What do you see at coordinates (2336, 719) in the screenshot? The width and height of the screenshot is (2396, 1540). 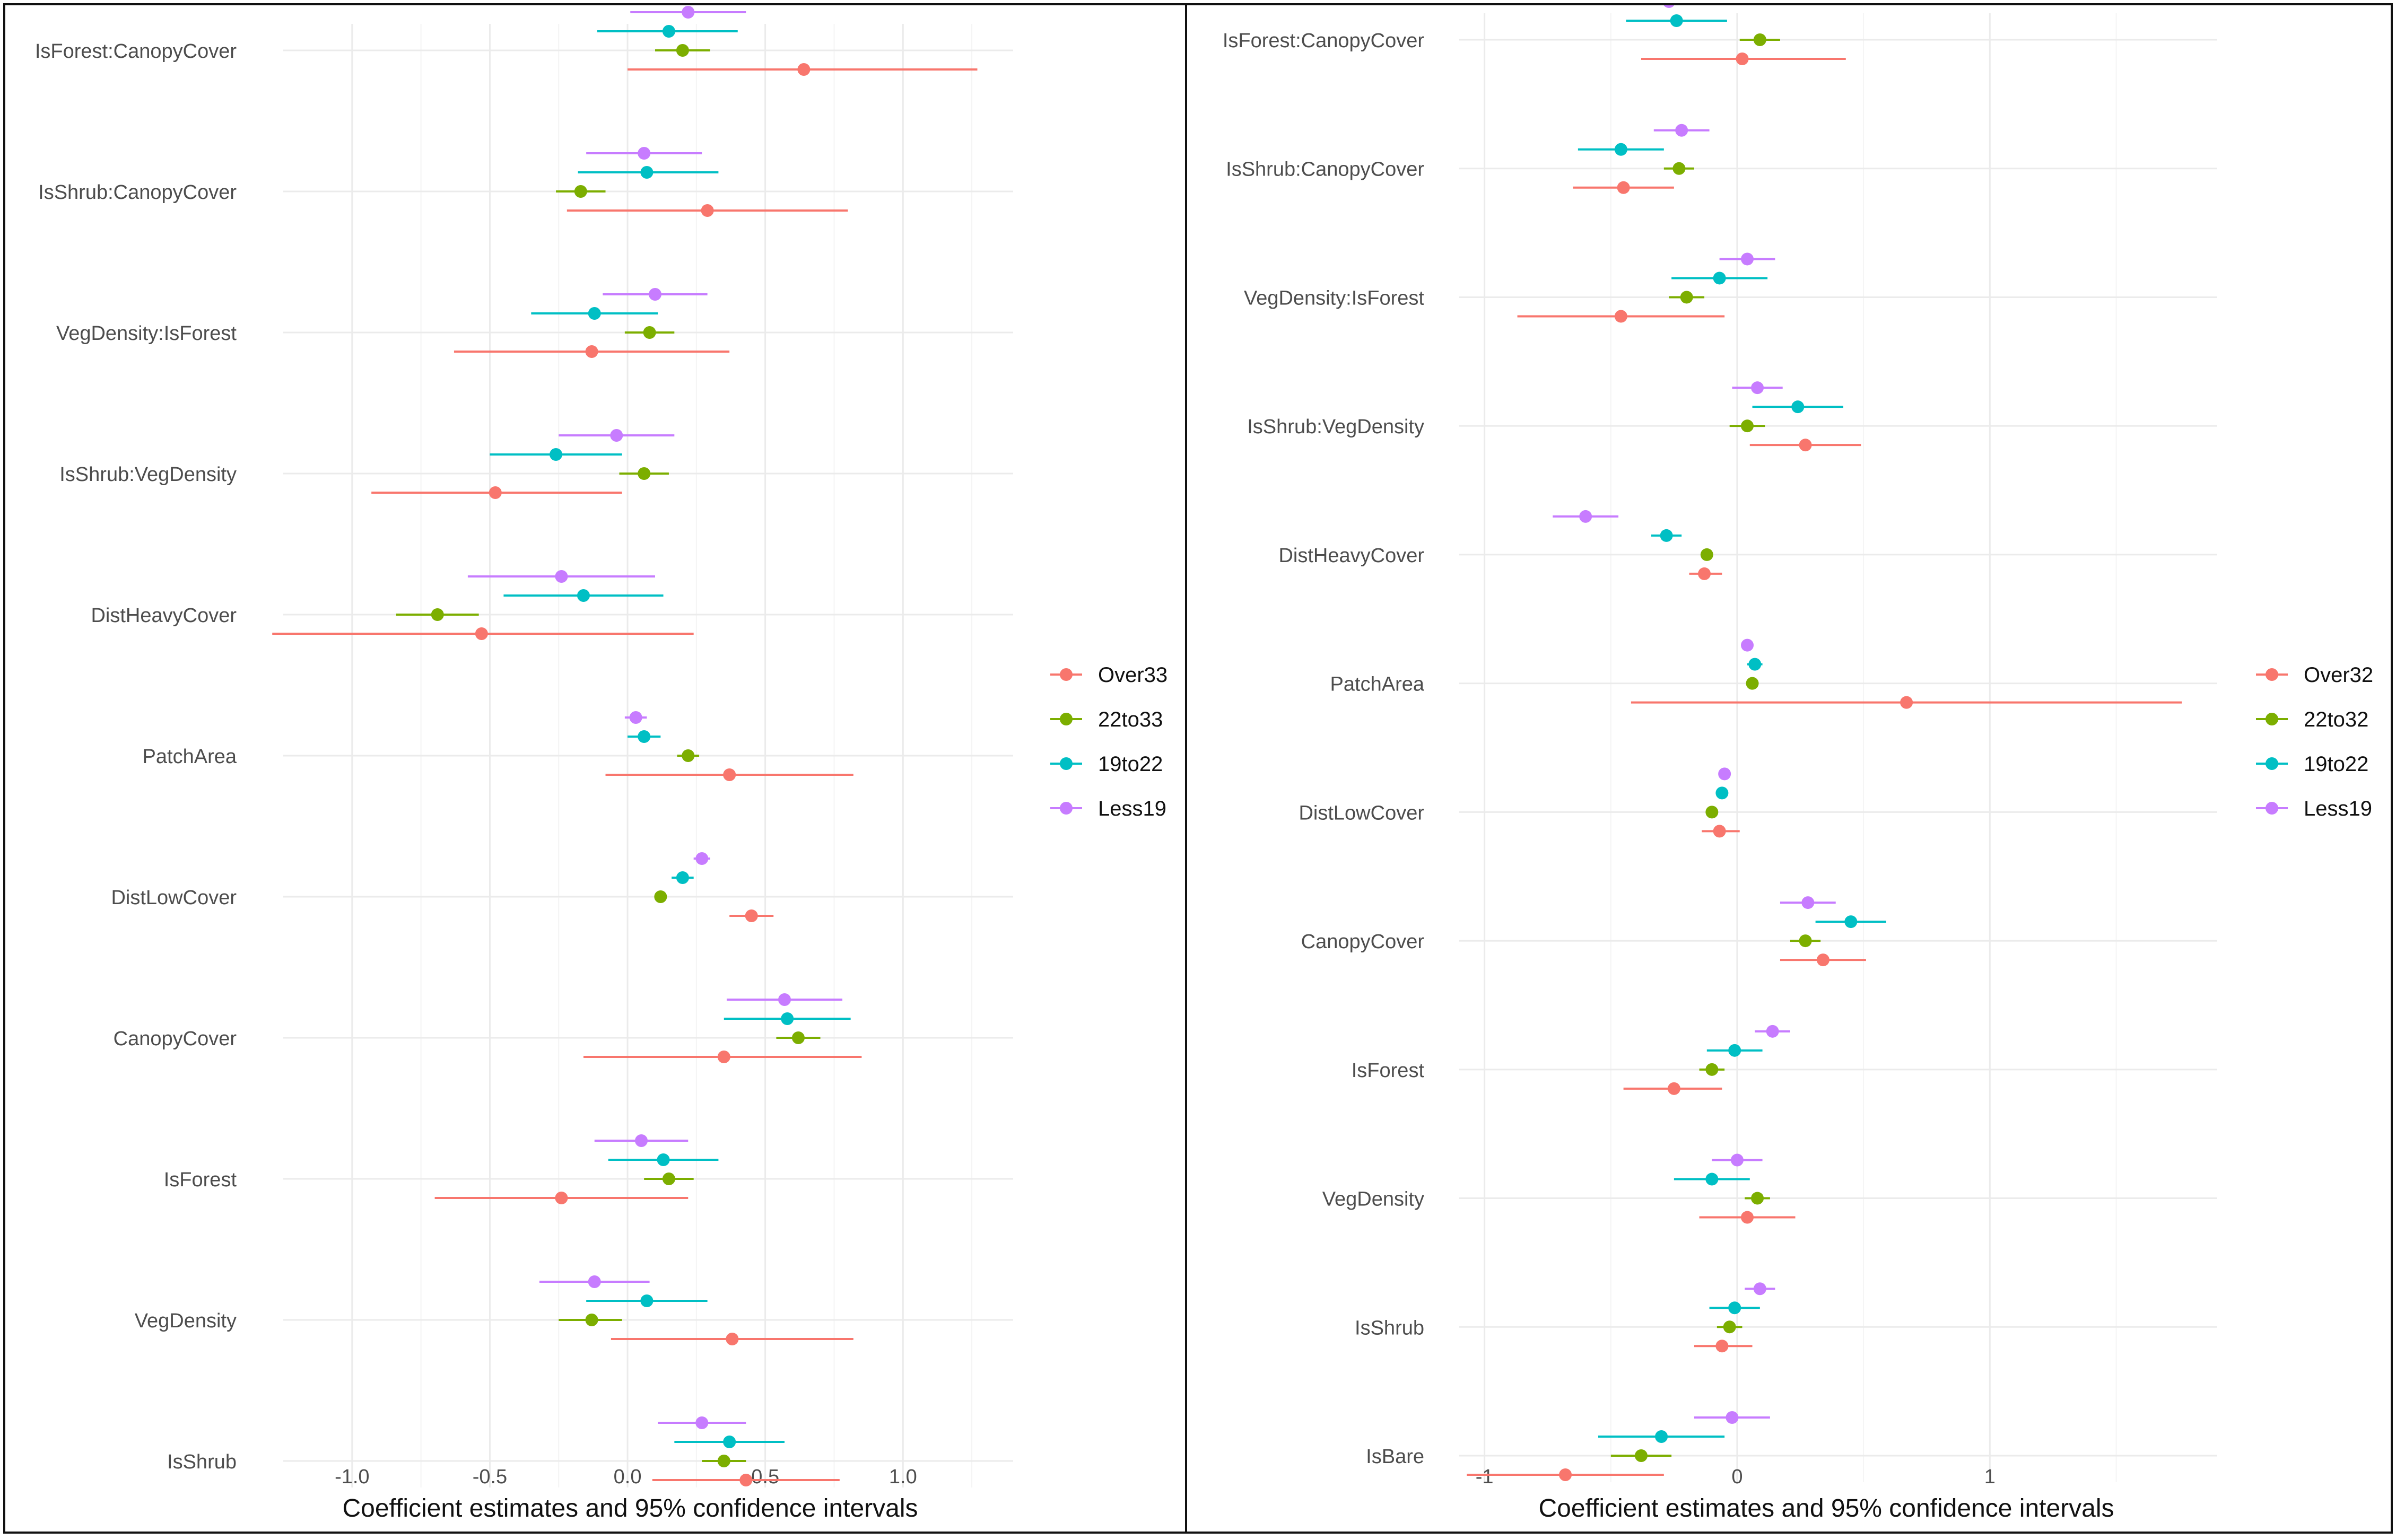 I see `legend-label: 22to32` at bounding box center [2336, 719].